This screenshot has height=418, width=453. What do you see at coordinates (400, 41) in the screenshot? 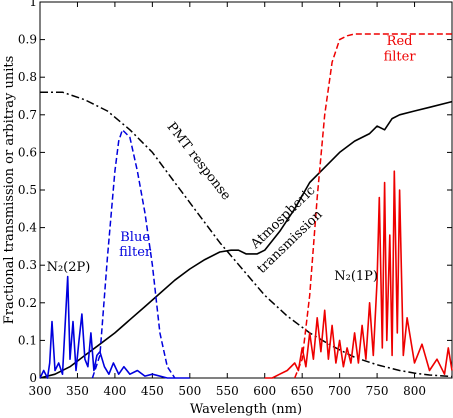
I see `annotation-label: Red` at bounding box center [400, 41].